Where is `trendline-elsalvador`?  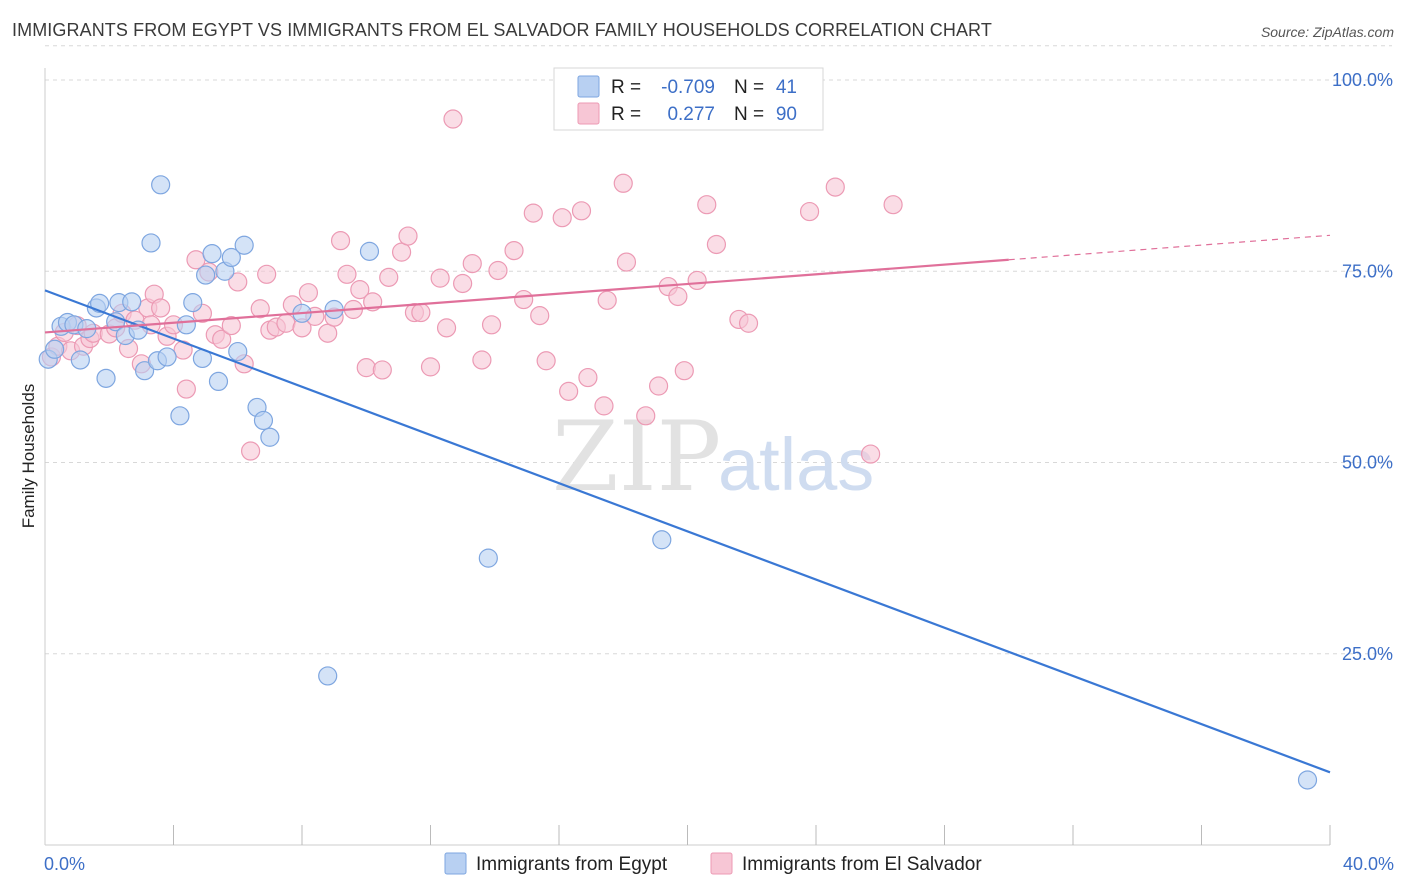 trendline-elsalvador is located at coordinates (526, 296).